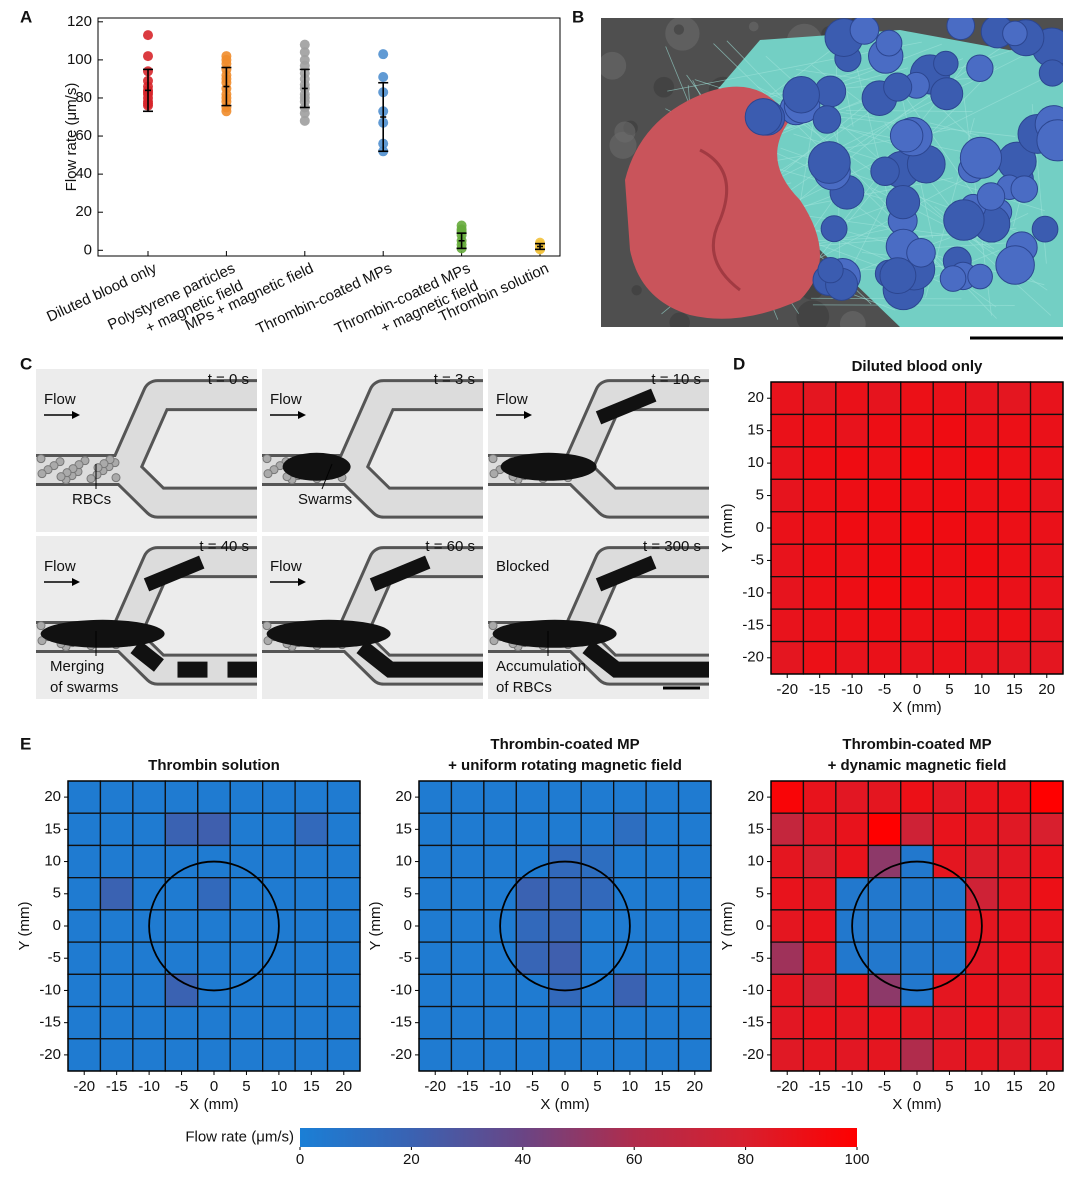  Describe the element at coordinates (300, 1159) in the screenshot. I see `colorbar-tick-label: 0` at that location.